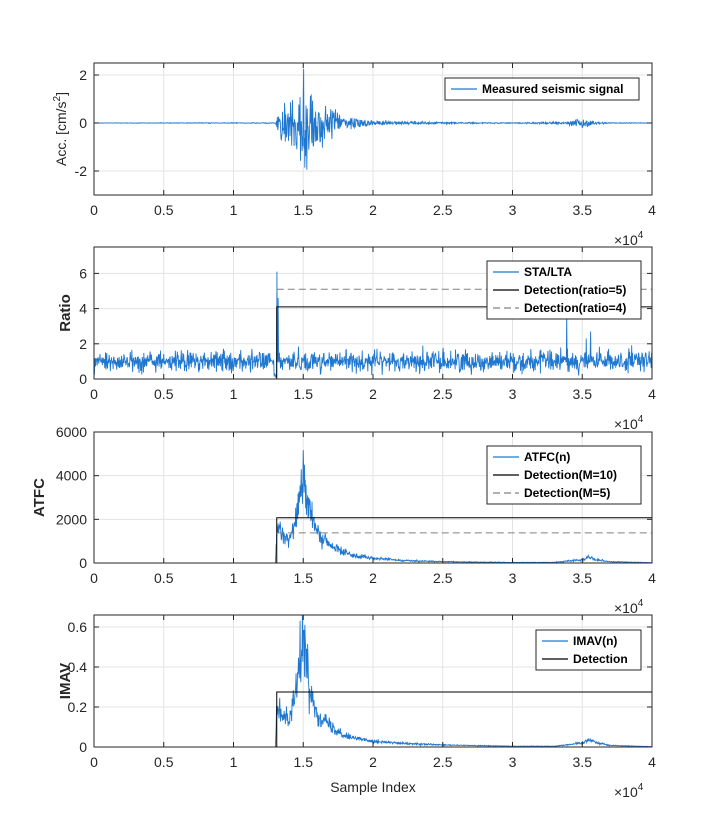 The width and height of the screenshot is (720, 839). I want to click on legend: ATFC(n) Detection(M=10) Detection(M=5), so click(564, 475).